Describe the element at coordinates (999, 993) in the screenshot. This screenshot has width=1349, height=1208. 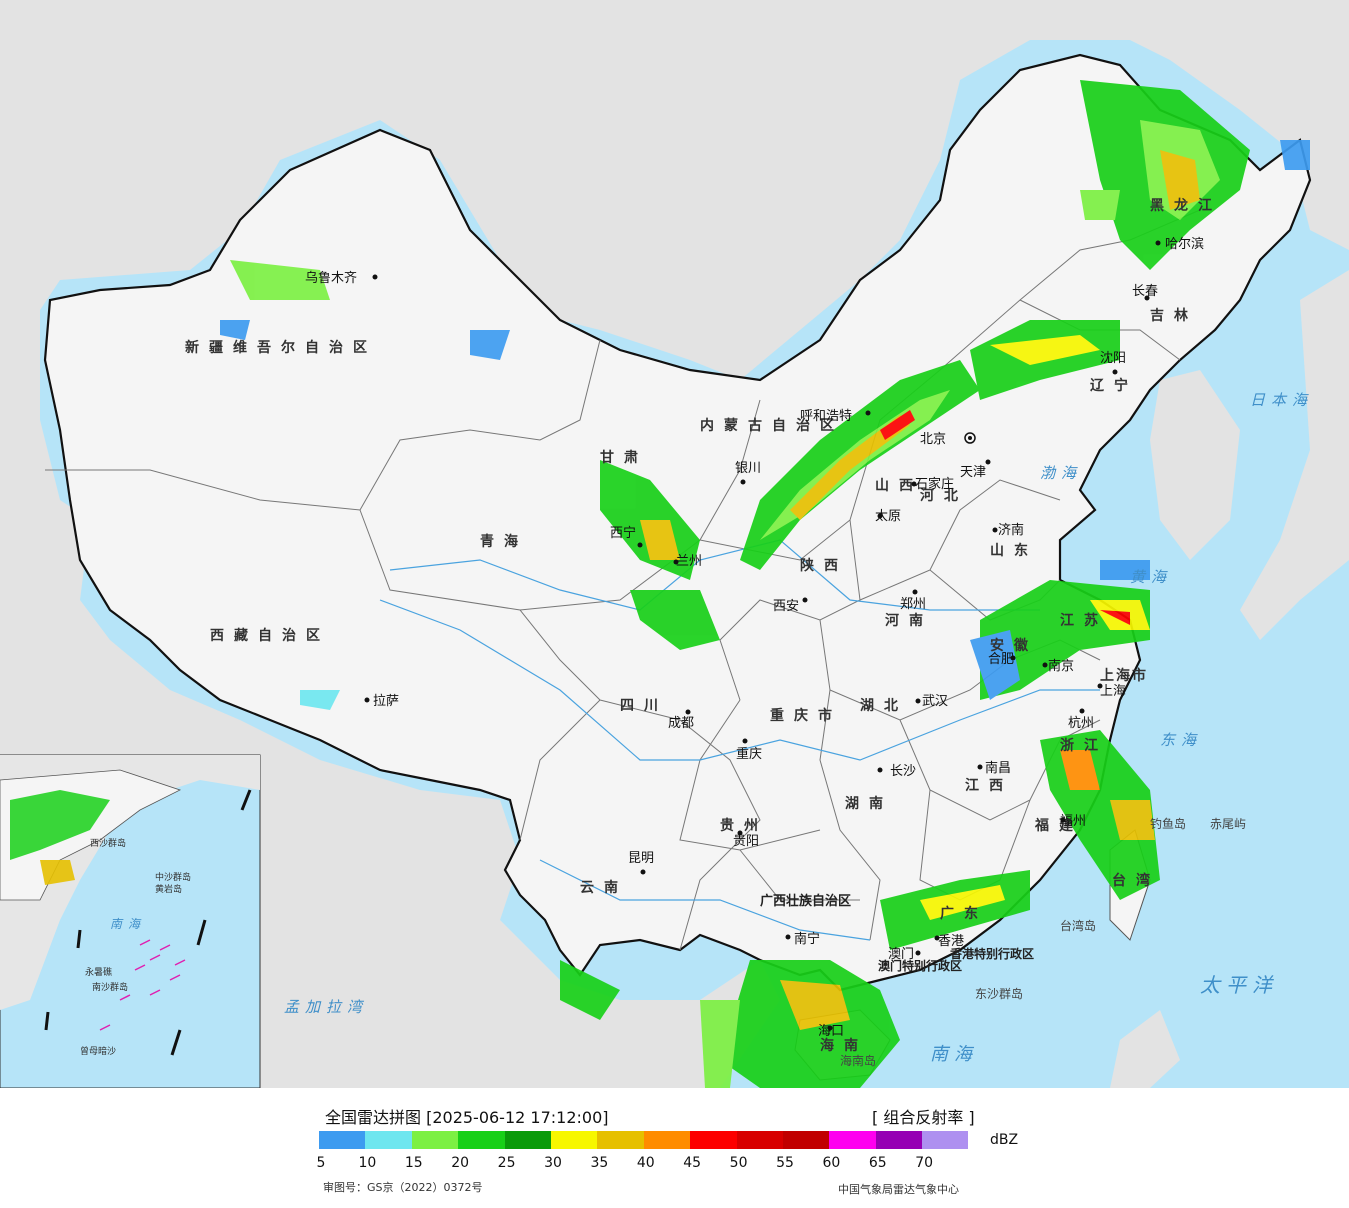
I see `island-label: 东沙群岛` at that location.